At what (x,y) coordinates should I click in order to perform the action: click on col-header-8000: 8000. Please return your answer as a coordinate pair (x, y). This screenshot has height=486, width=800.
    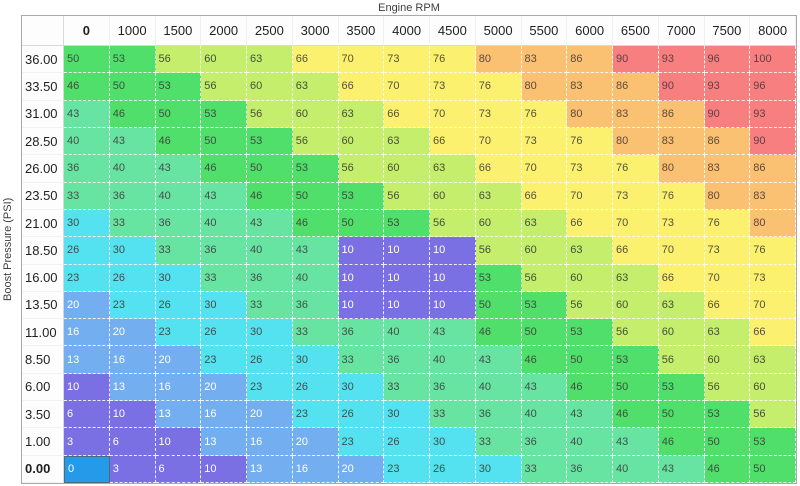
    Looking at the image, I should click on (773, 31).